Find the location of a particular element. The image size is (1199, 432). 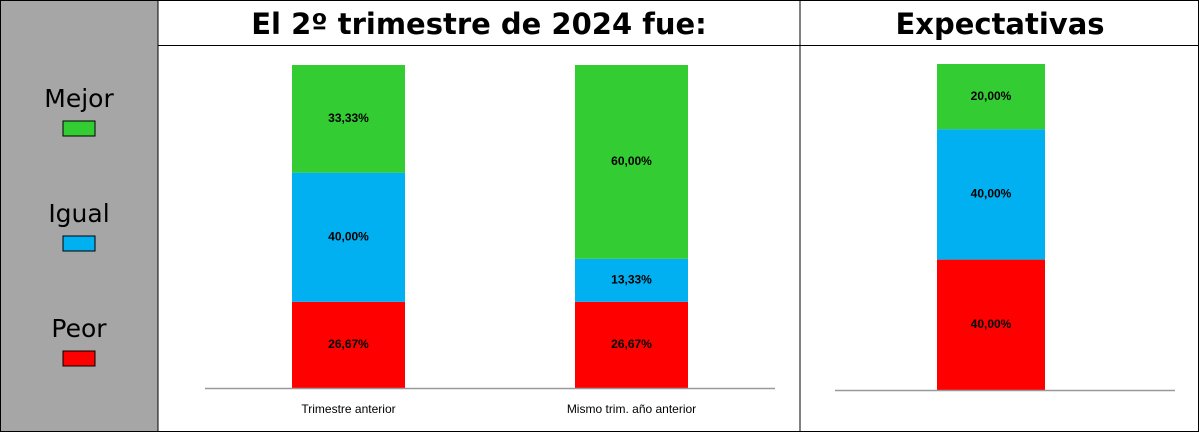

value-label: 60,00% is located at coordinates (631, 161).